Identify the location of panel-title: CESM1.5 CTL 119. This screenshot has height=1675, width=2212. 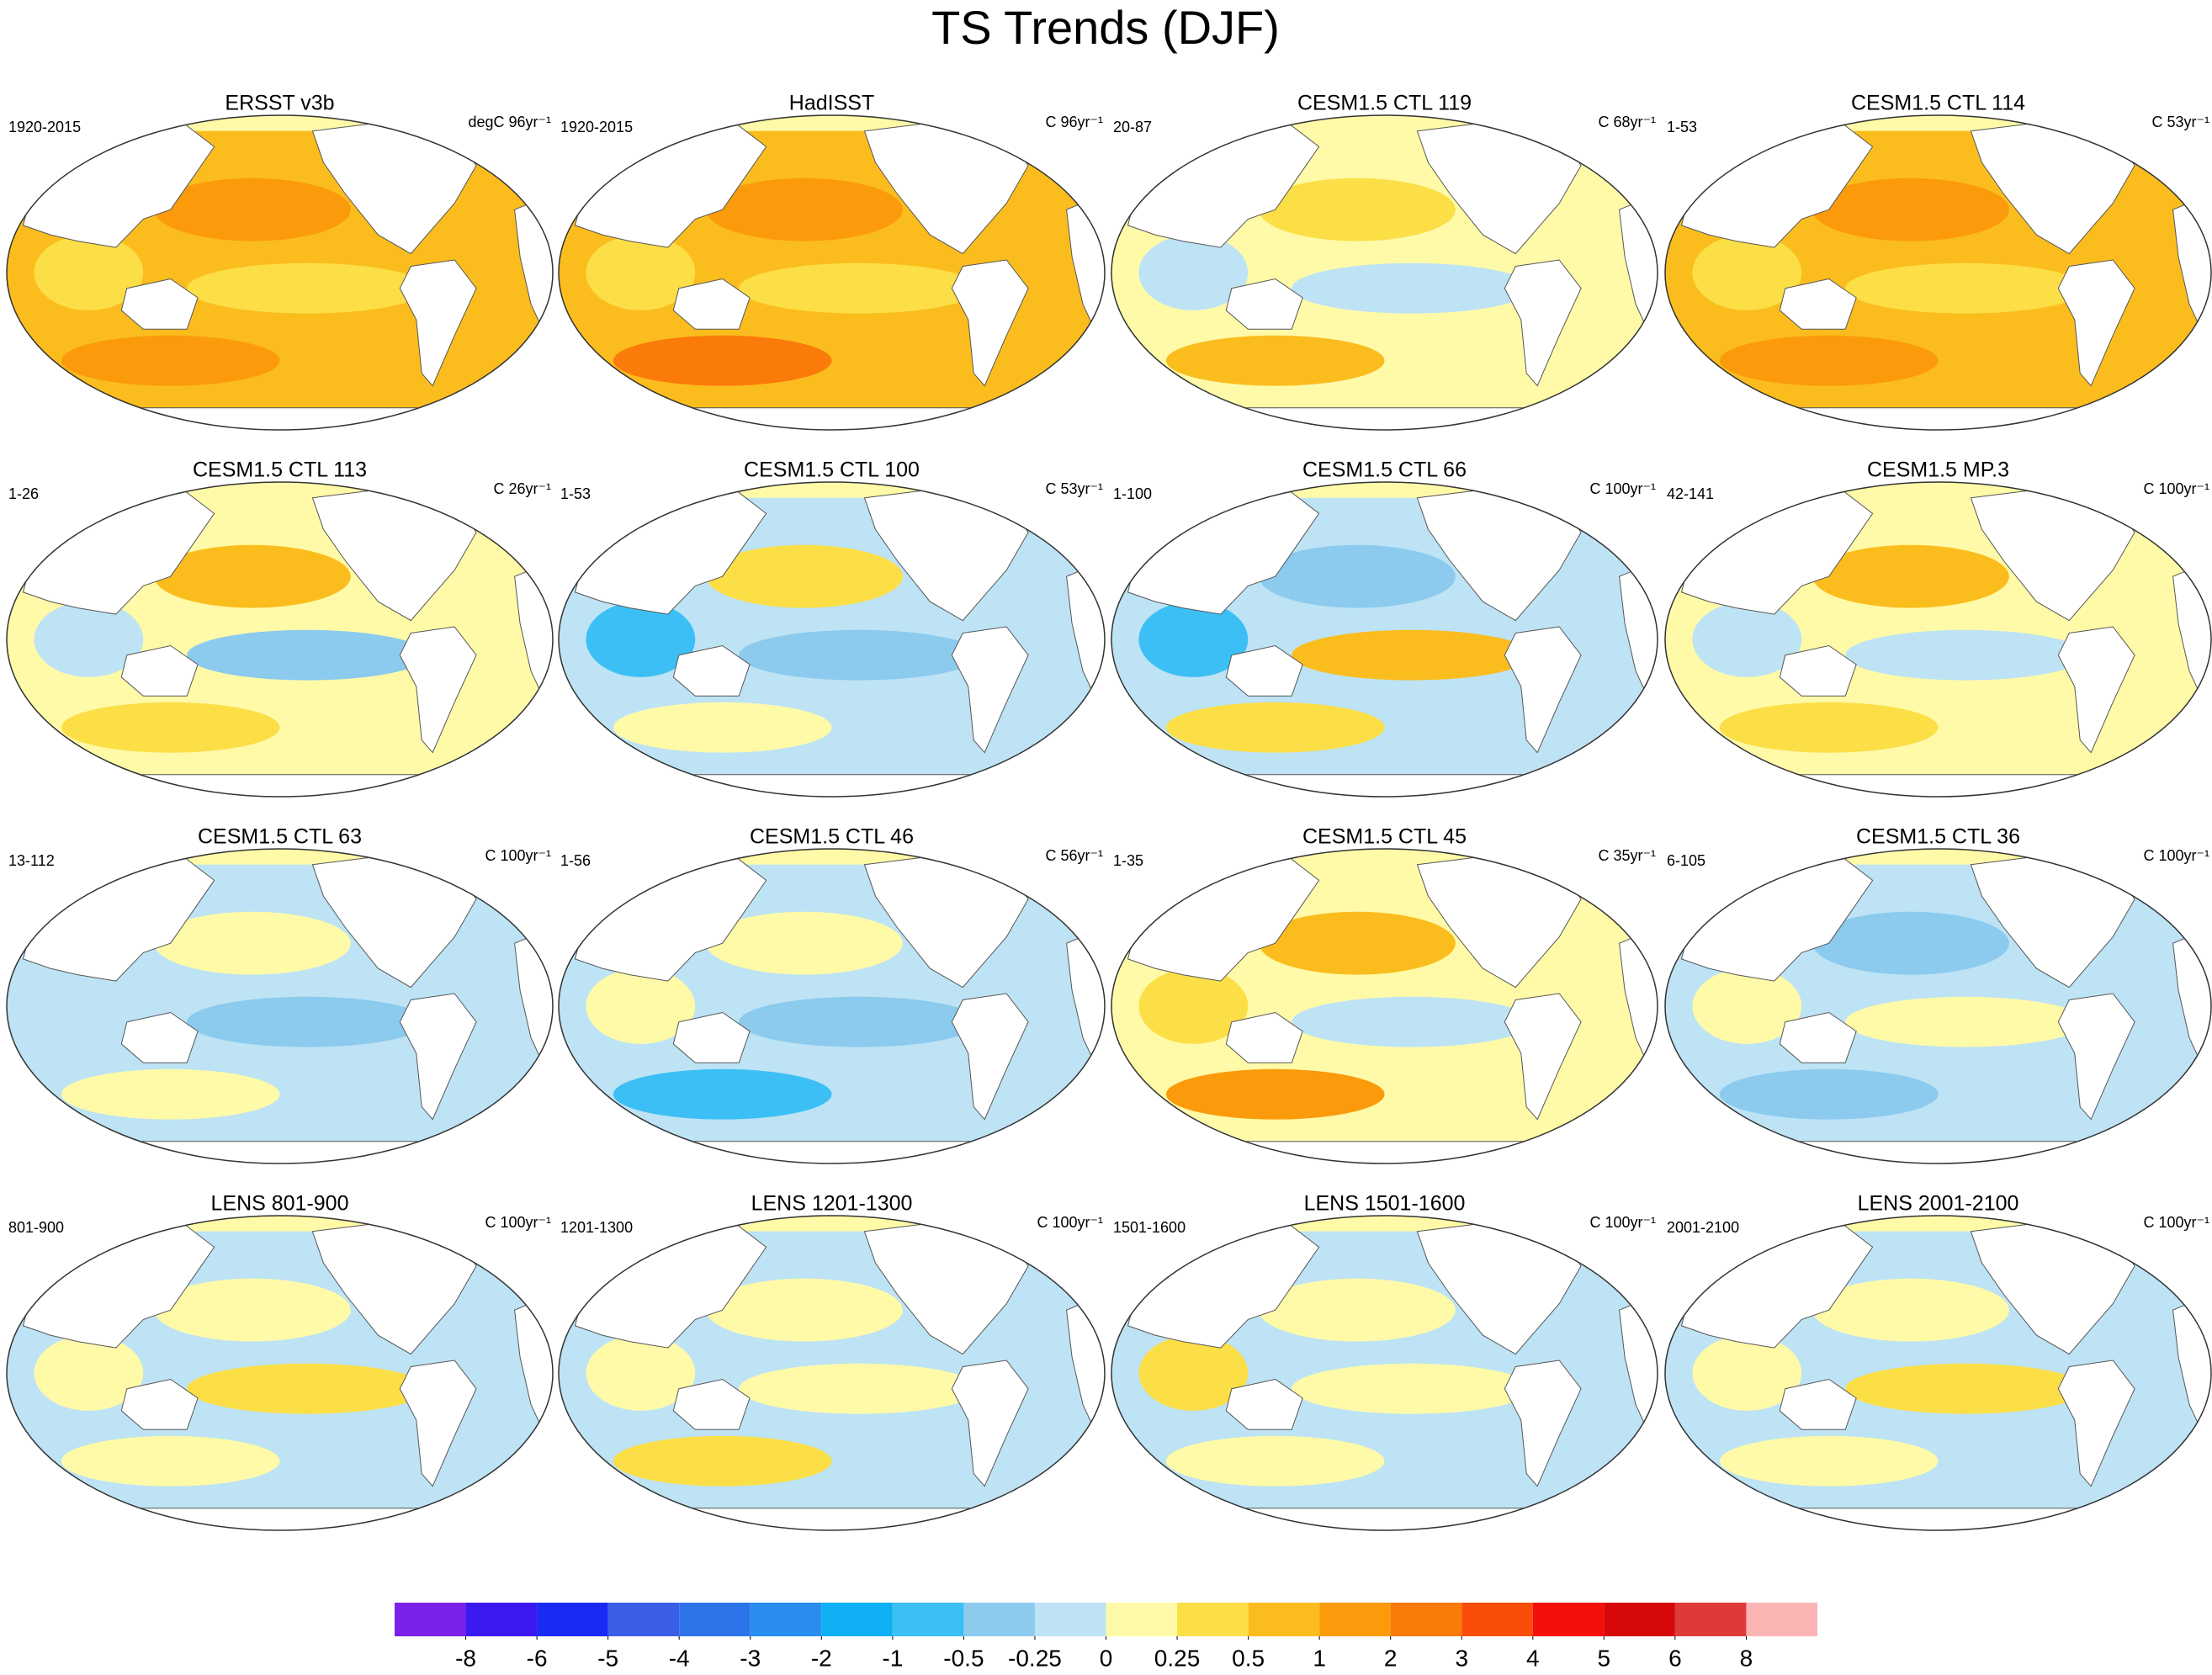
(1384, 104).